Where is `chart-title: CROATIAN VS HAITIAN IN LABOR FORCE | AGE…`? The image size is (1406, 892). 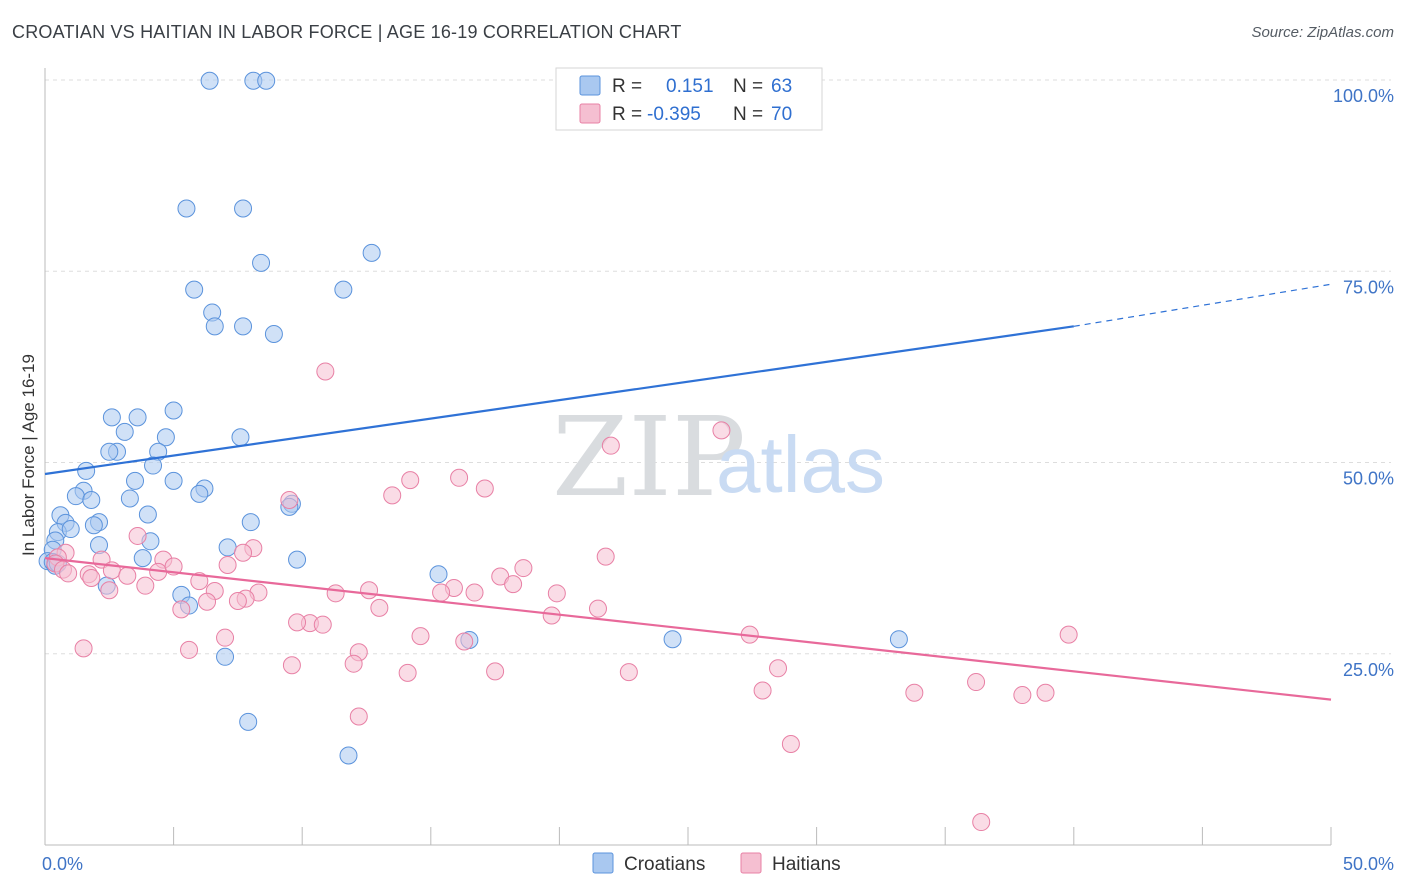
chart-title: CROATIAN VS HAITIAN IN LABOR FORCE | AGE… is located at coordinates (347, 32).